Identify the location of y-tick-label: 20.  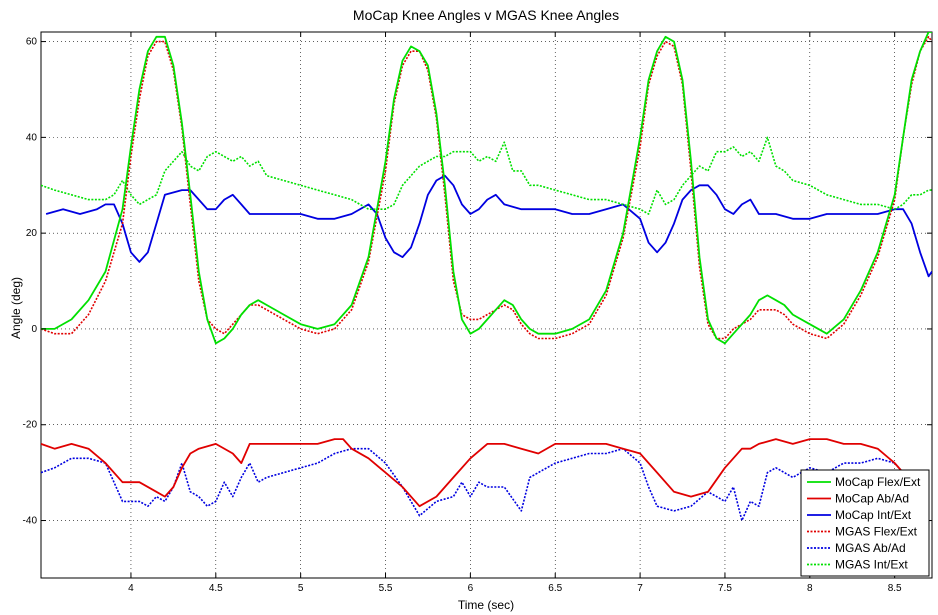
(32, 233).